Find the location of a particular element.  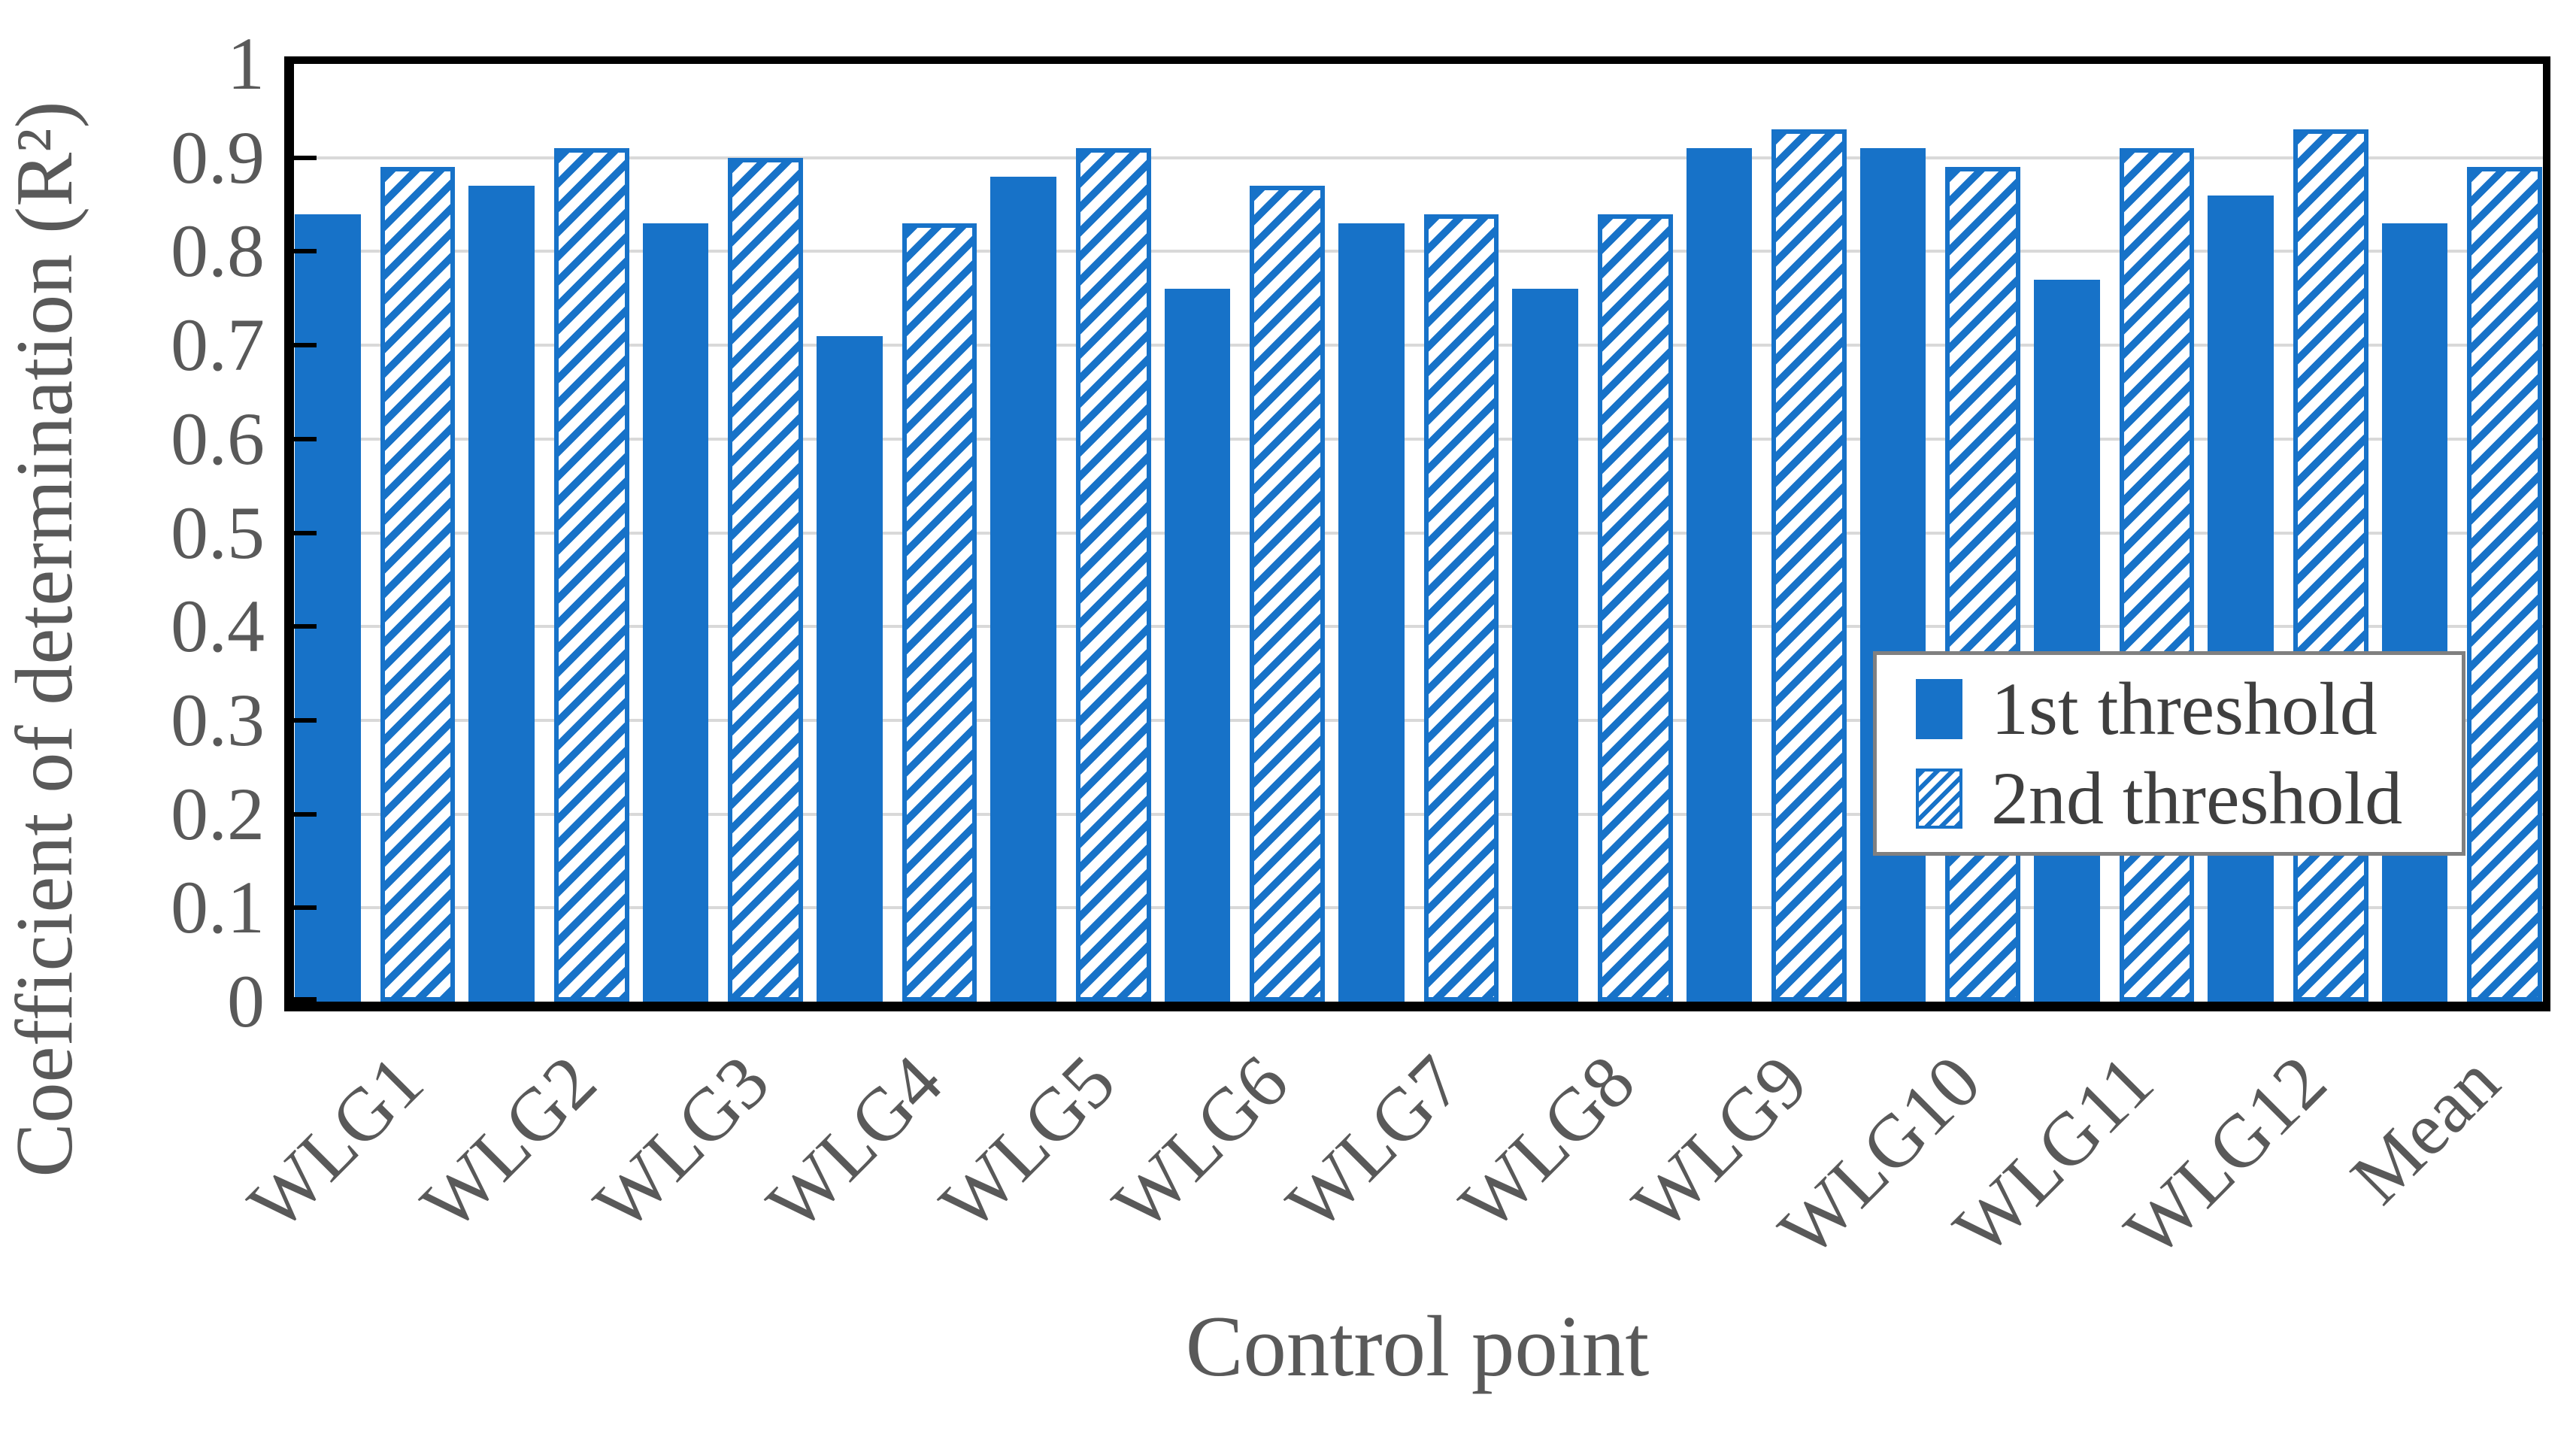

gridline-0.3 is located at coordinates (1418, 720).